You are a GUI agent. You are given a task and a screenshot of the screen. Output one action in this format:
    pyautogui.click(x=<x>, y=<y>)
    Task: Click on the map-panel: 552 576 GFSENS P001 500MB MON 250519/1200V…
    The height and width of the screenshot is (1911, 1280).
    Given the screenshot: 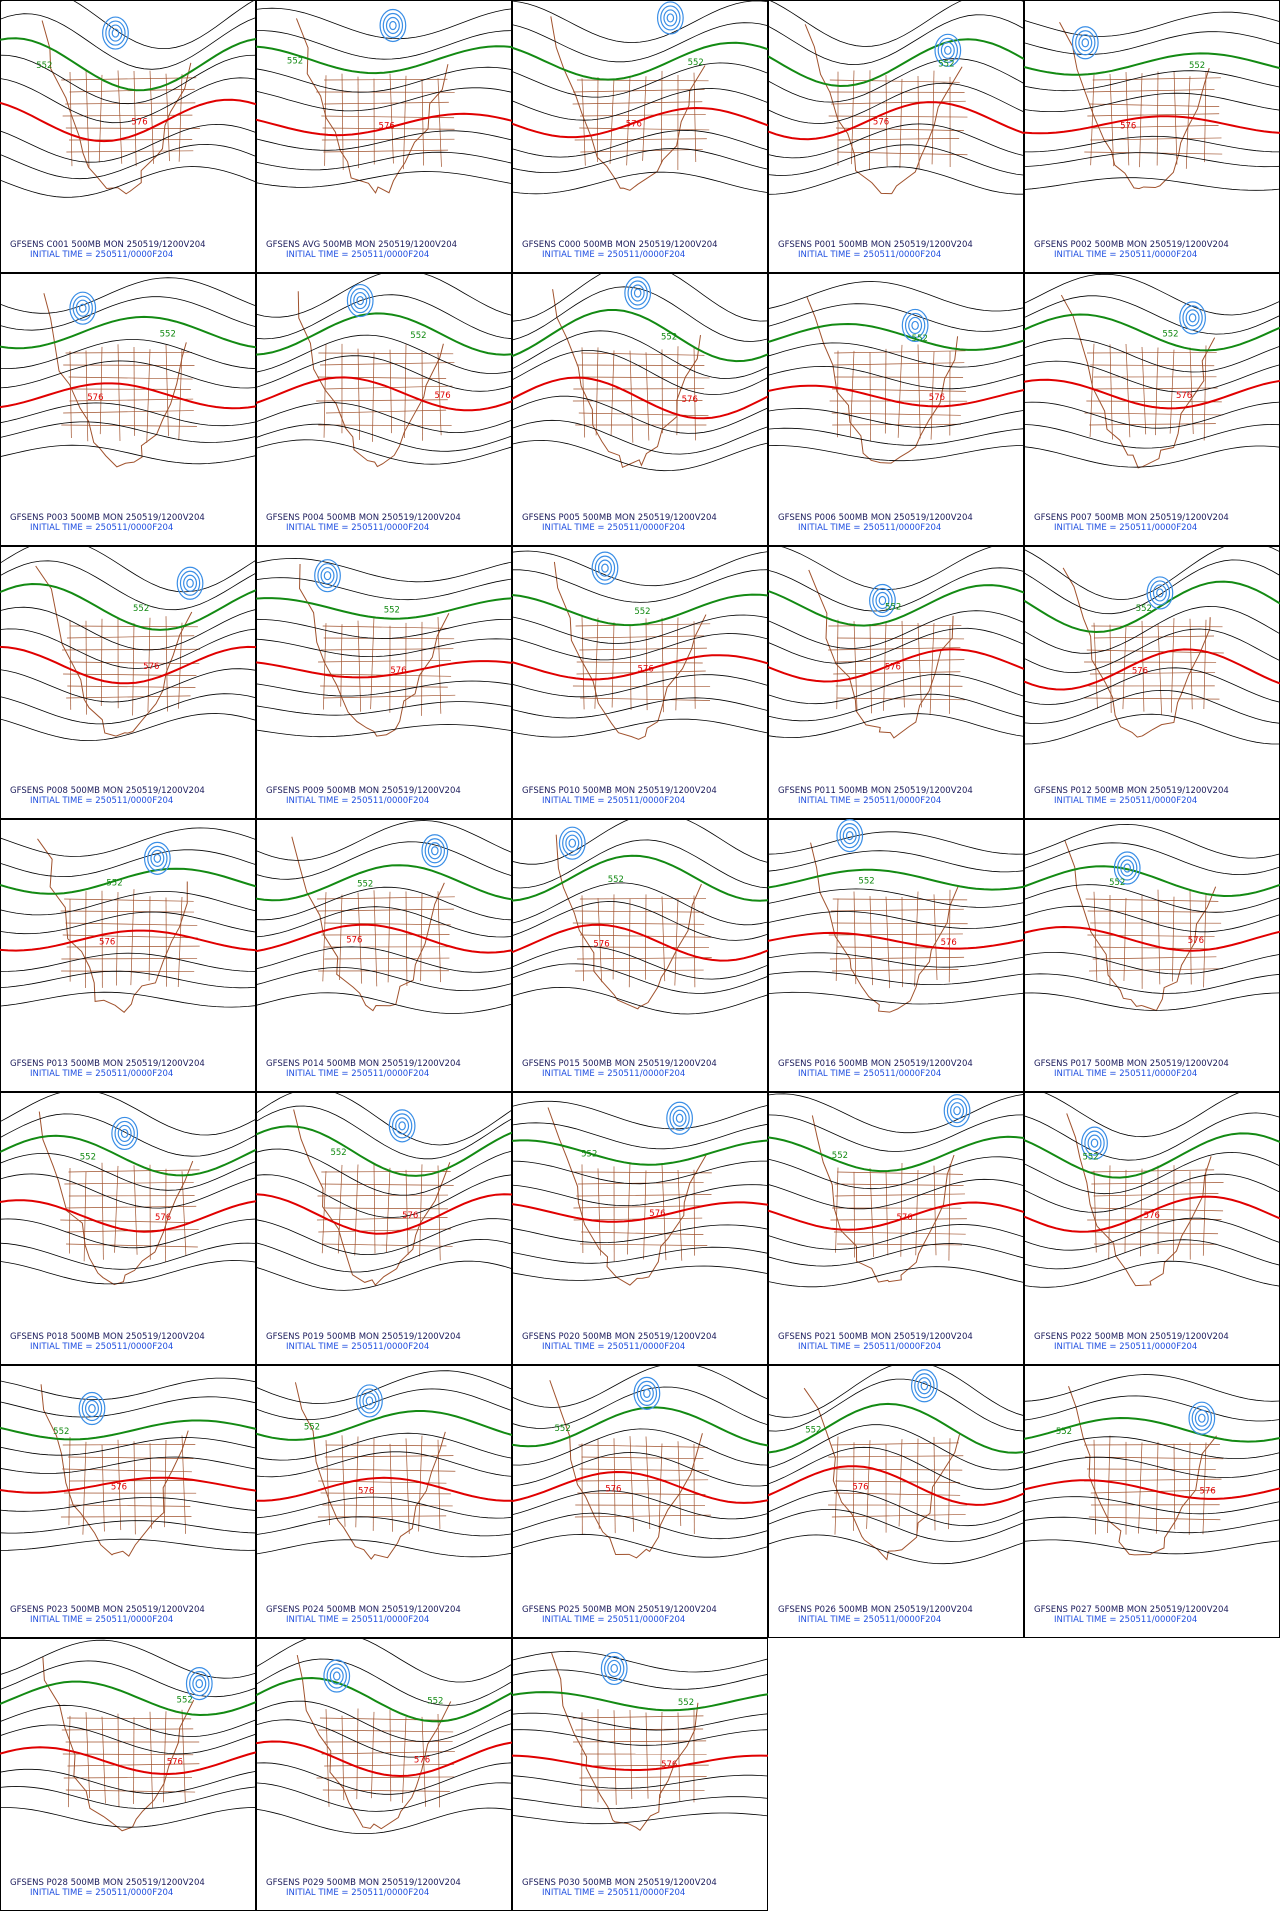 What is the action you would take?
    pyautogui.click(x=896, y=136)
    